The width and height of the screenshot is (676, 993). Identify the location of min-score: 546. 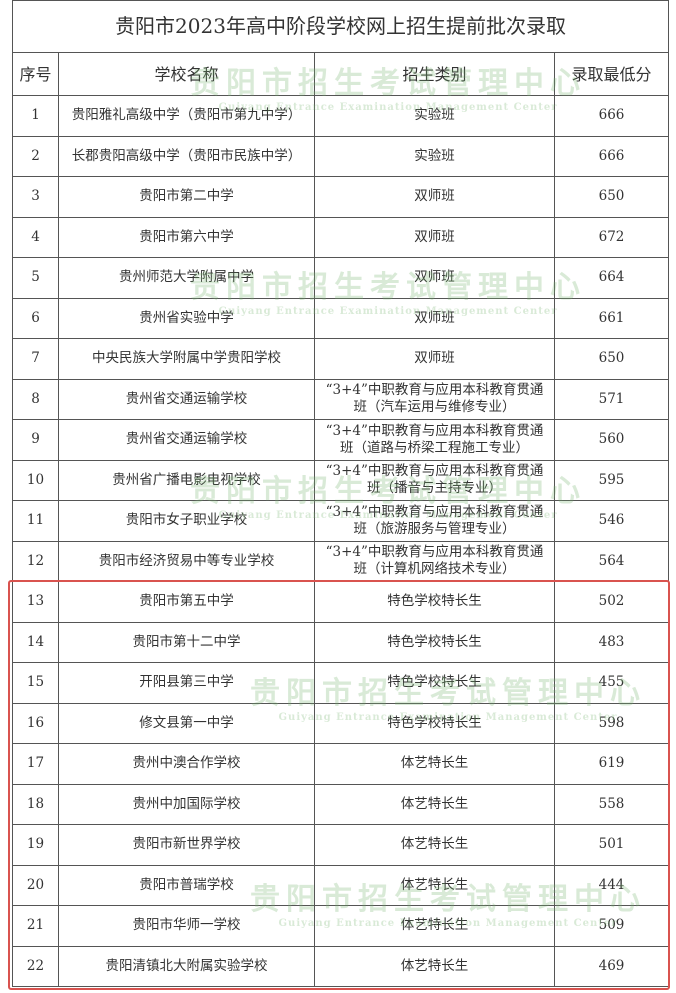
(611, 521).